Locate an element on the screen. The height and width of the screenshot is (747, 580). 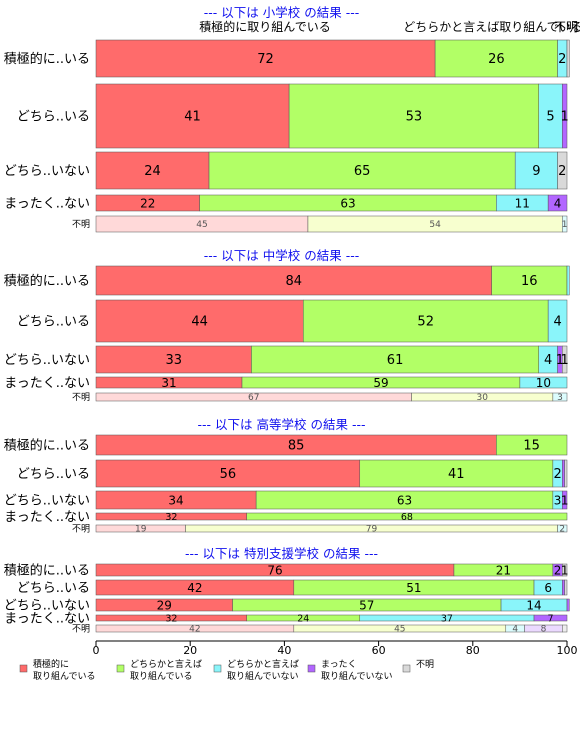
data-label: 85 is located at coordinates (296, 446).